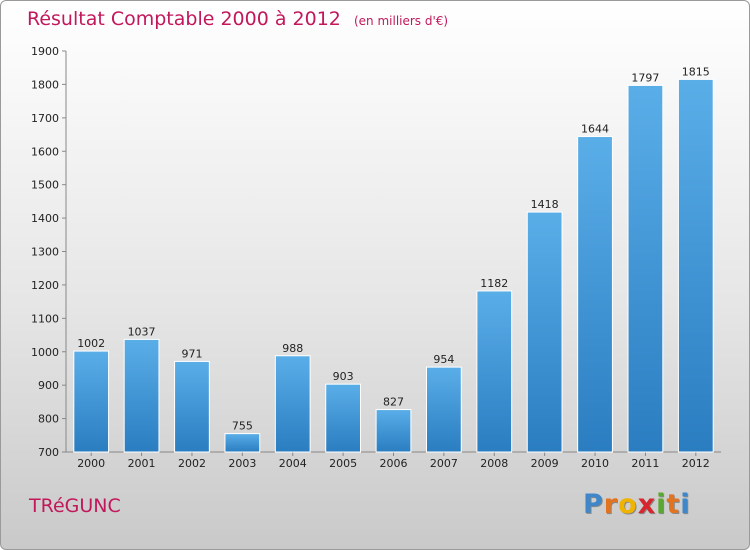 This screenshot has width=750, height=550. Describe the element at coordinates (696, 463) in the screenshot. I see `x-tick-label-2012: 2012` at that location.